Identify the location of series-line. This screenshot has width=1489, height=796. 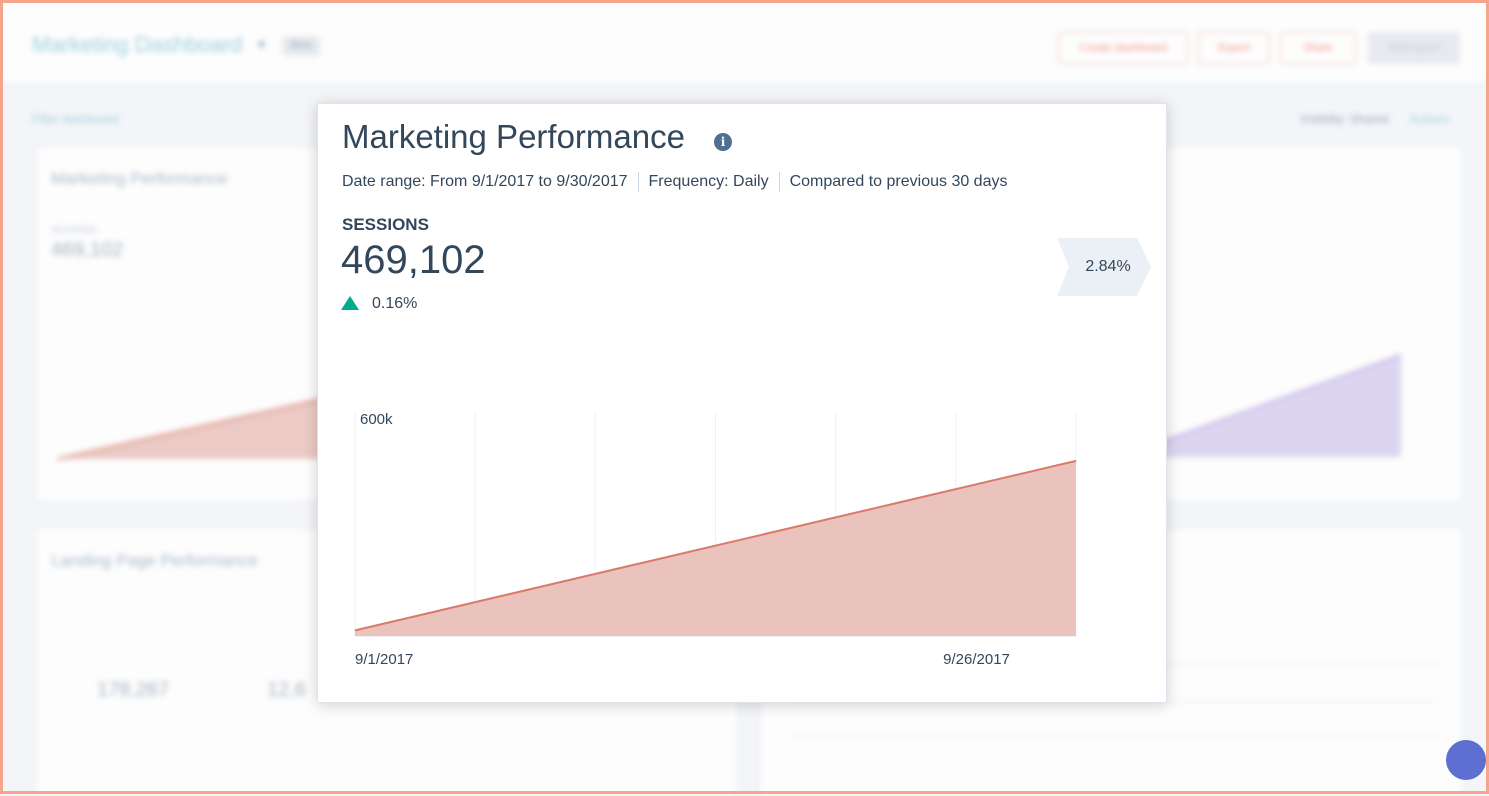
(715, 545).